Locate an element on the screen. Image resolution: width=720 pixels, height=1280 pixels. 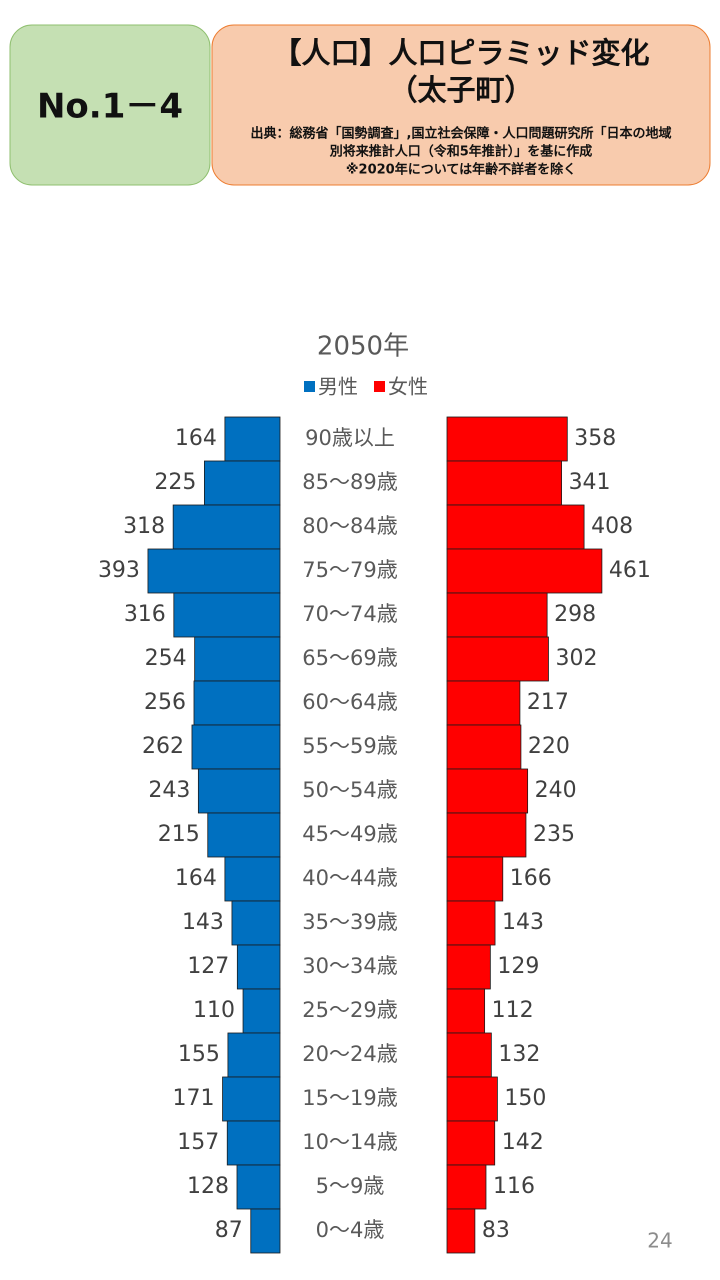
category-label: 30～34歳 is located at coordinates (349, 966).